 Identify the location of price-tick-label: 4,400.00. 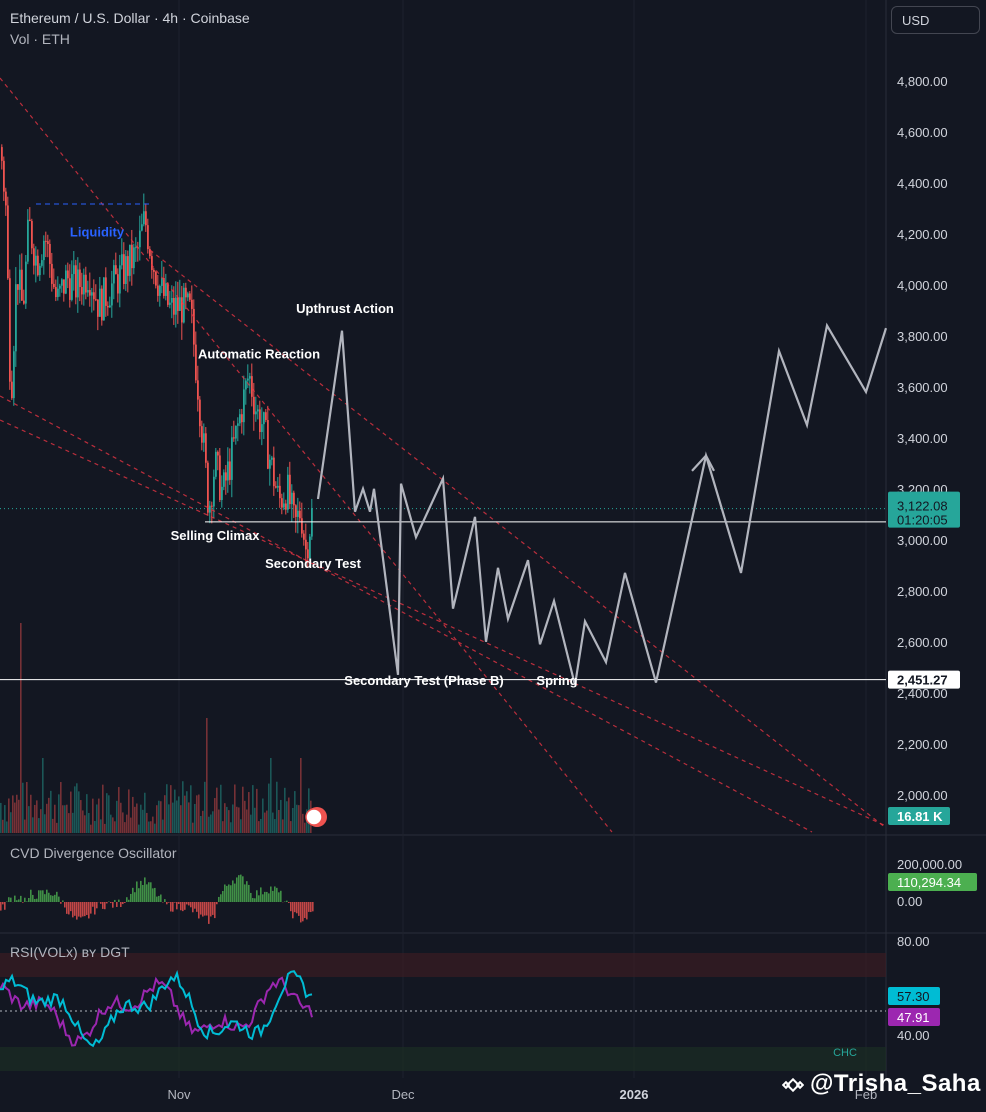
(922, 183).